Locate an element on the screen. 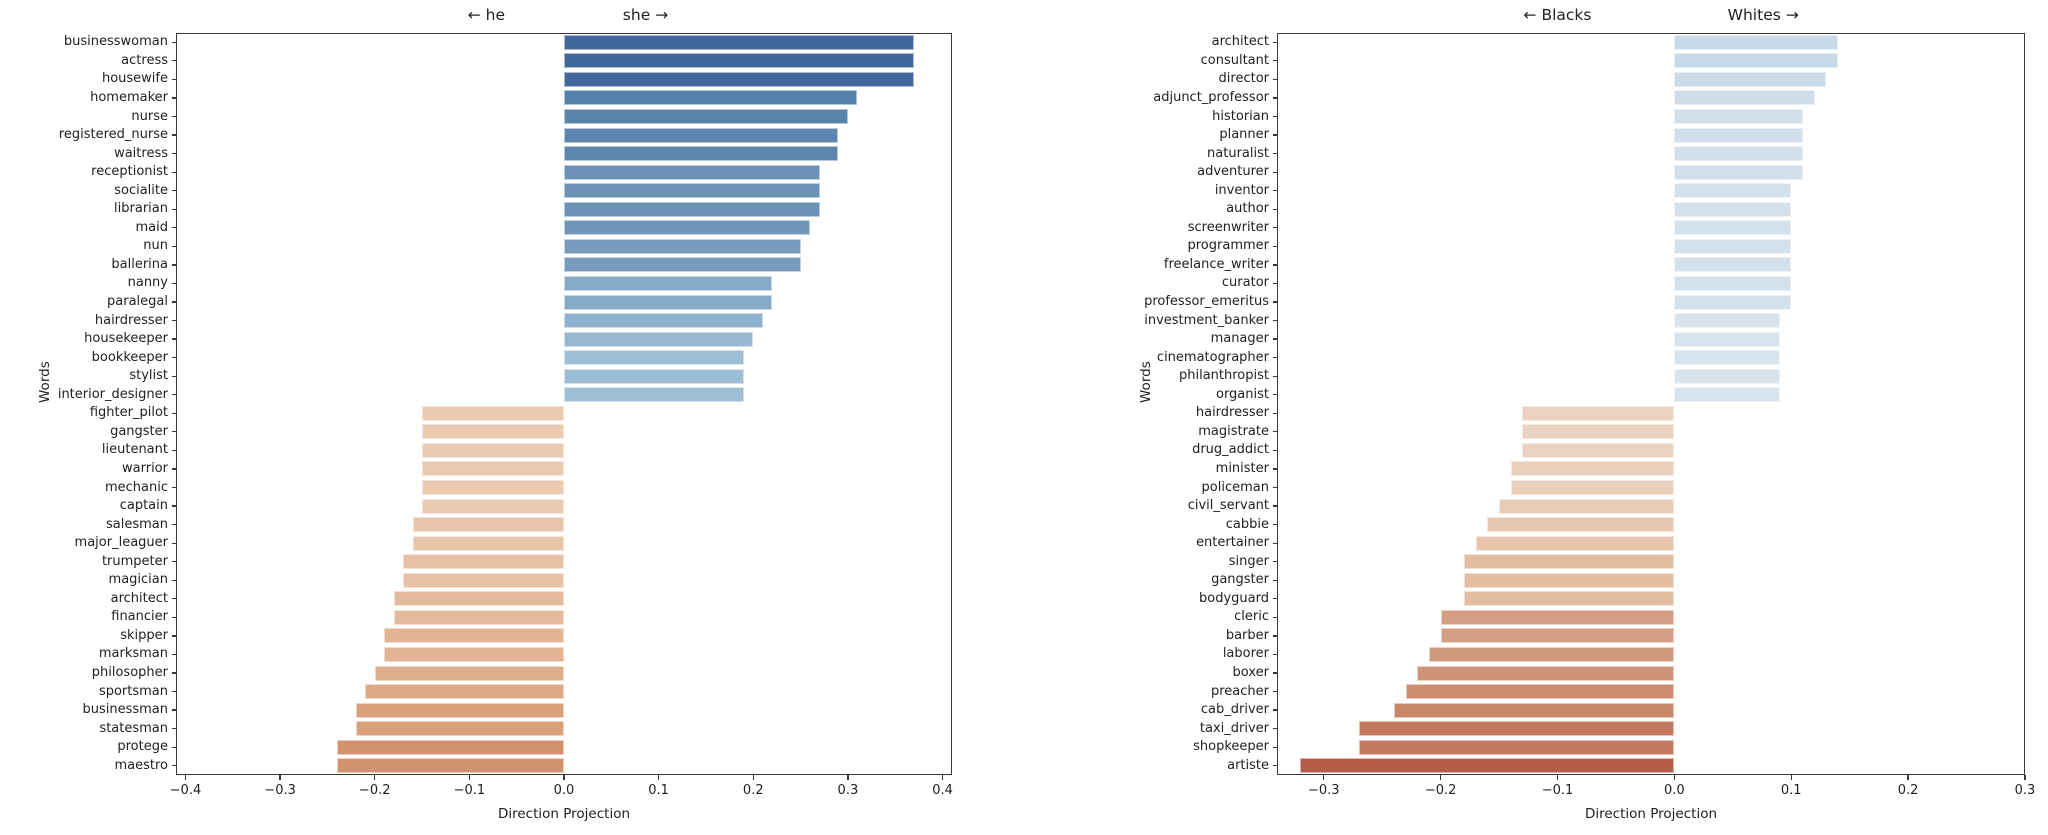 The image size is (2048, 835). bar-label: programmer is located at coordinates (1228, 246).